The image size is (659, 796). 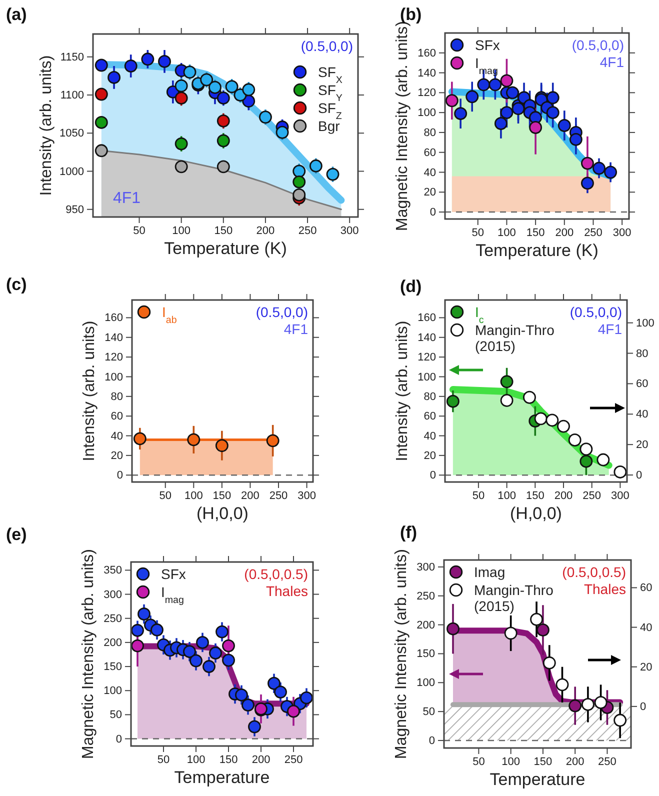 I want to click on y-tick-label: 1150, so click(x=72, y=57).